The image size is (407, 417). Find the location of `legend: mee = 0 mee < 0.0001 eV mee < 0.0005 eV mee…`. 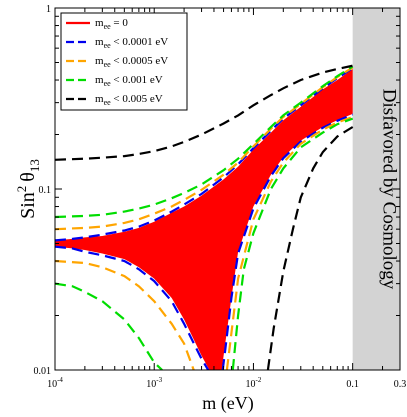

legend: mee = 0 mee < 0.0001 eV mee < 0.0005 eV mee… is located at coordinates (124, 61).